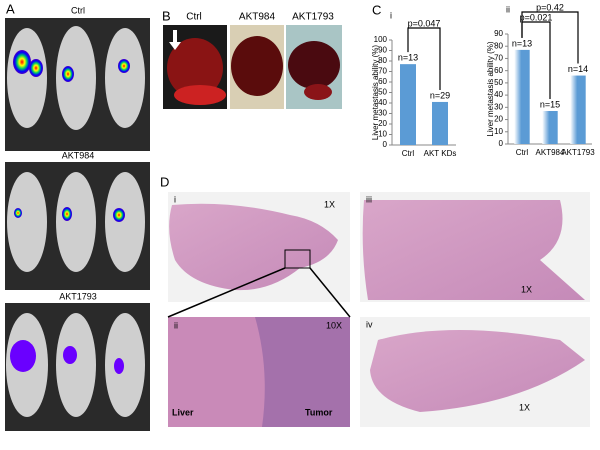 This screenshot has height=450, width=600. I want to click on chart-label: ii, so click(508, 9).